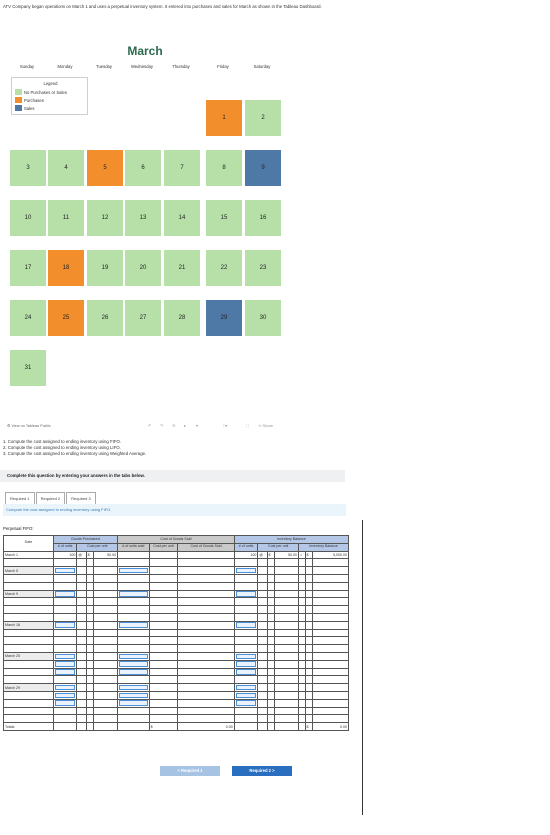 The width and height of the screenshot is (550, 835). Describe the element at coordinates (143, 168) in the screenshot. I see `calendar-day-6: 6` at that location.